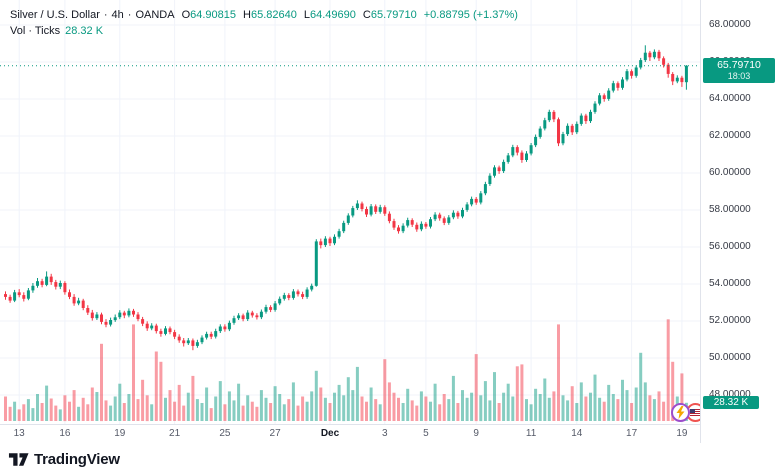  What do you see at coordinates (65, 433) in the screenshot?
I see `time-tick-label: 16` at bounding box center [65, 433].